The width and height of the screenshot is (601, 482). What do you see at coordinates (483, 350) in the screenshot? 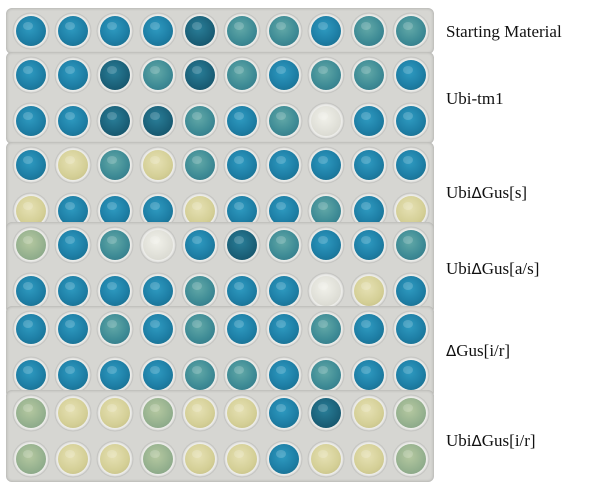
I see `label-dgus-ir-suffix: Gus[i/r]` at bounding box center [483, 350].